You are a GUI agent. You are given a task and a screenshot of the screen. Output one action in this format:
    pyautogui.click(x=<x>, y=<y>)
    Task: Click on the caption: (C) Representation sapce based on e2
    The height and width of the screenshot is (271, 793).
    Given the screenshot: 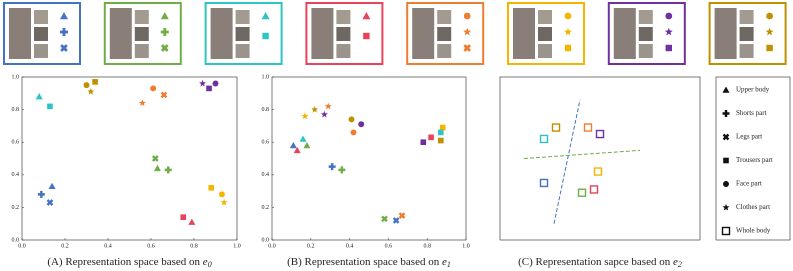 What is the action you would take?
    pyautogui.click(x=600, y=262)
    